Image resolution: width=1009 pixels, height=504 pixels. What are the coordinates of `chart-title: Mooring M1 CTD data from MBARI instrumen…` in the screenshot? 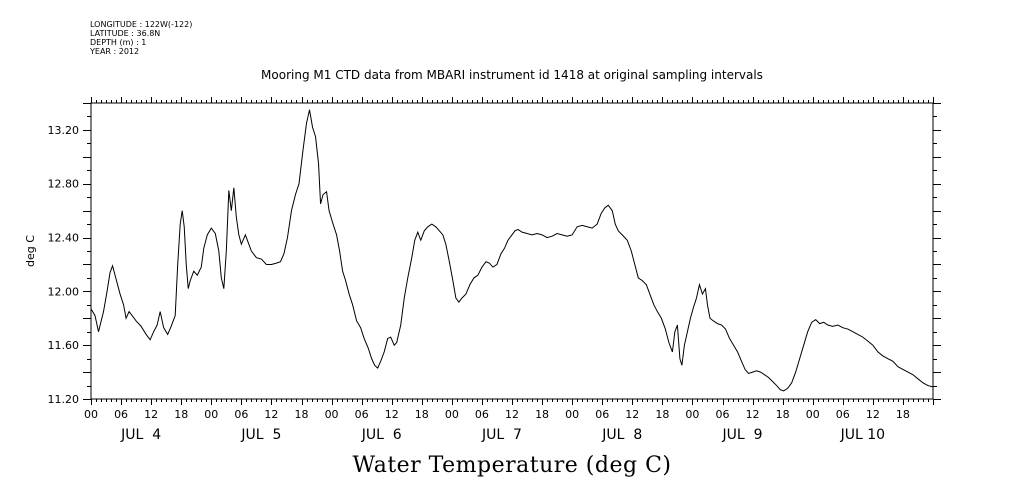 It's located at (512, 75).